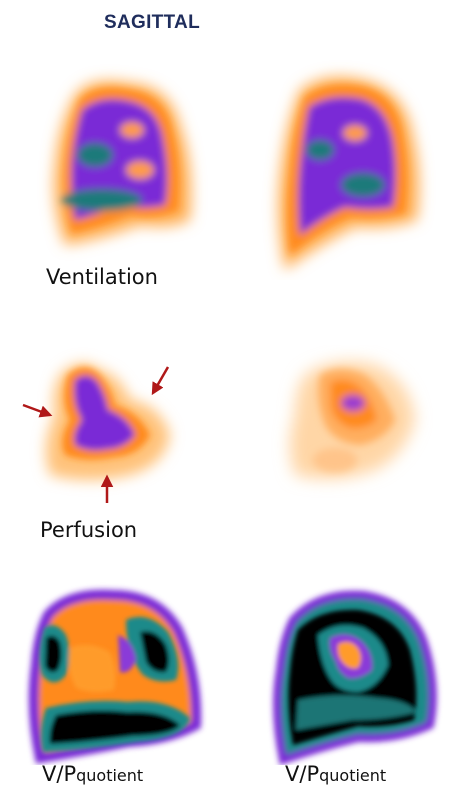  I want to click on perfusion-scan-right, so click(355, 425).